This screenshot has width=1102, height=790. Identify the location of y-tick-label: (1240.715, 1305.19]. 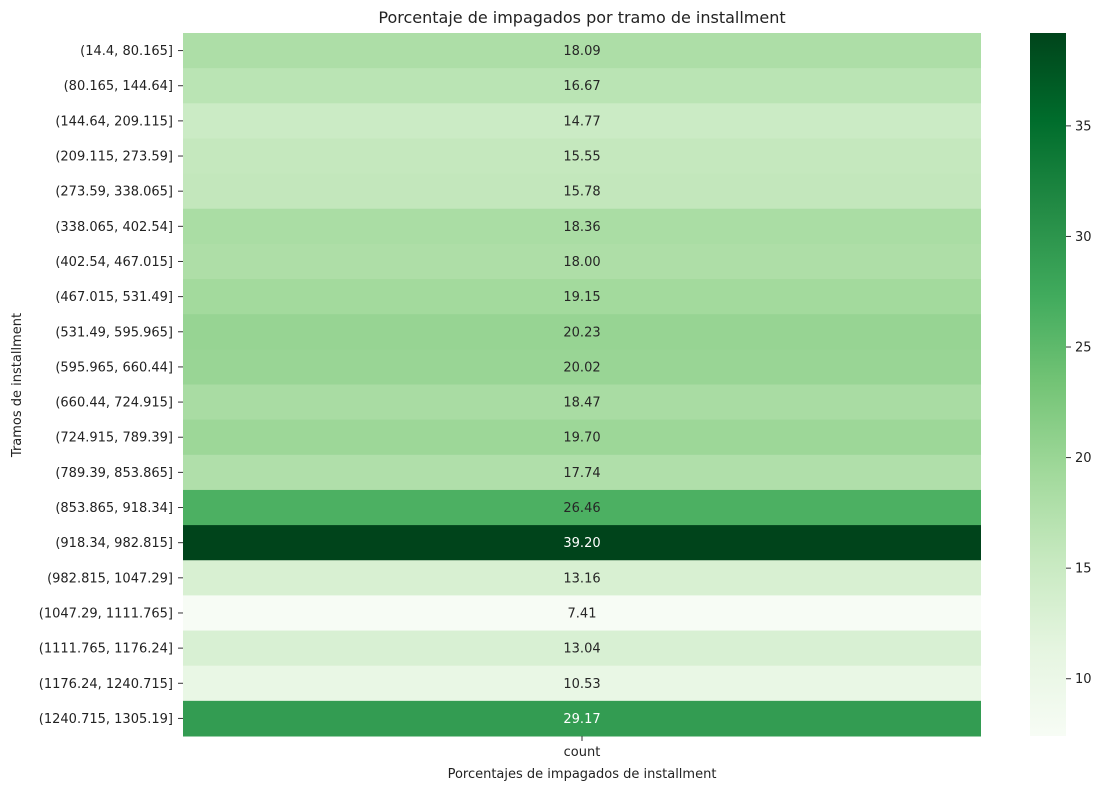
(106, 719).